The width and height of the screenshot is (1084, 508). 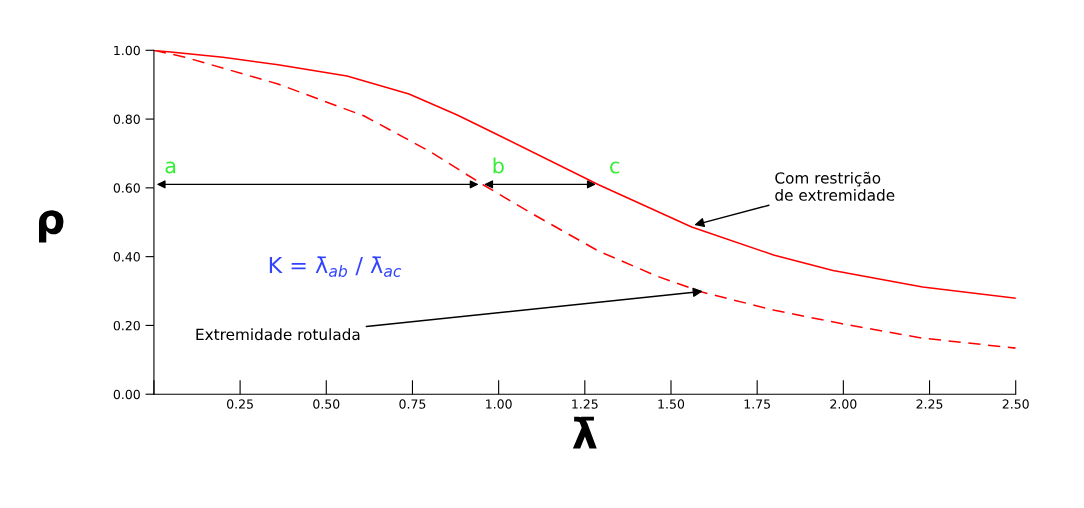 What do you see at coordinates (929, 404) in the screenshot?
I see `x-tick-label: 2.25` at bounding box center [929, 404].